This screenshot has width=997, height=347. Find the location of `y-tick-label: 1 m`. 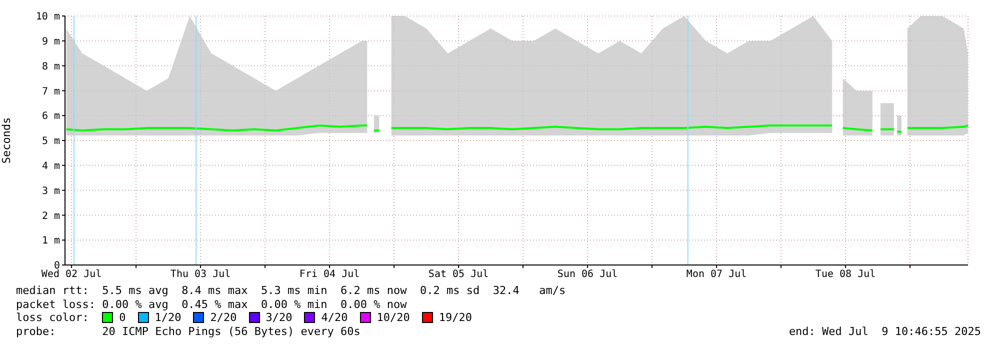

y-tick-label: 1 m is located at coordinates (51, 241).